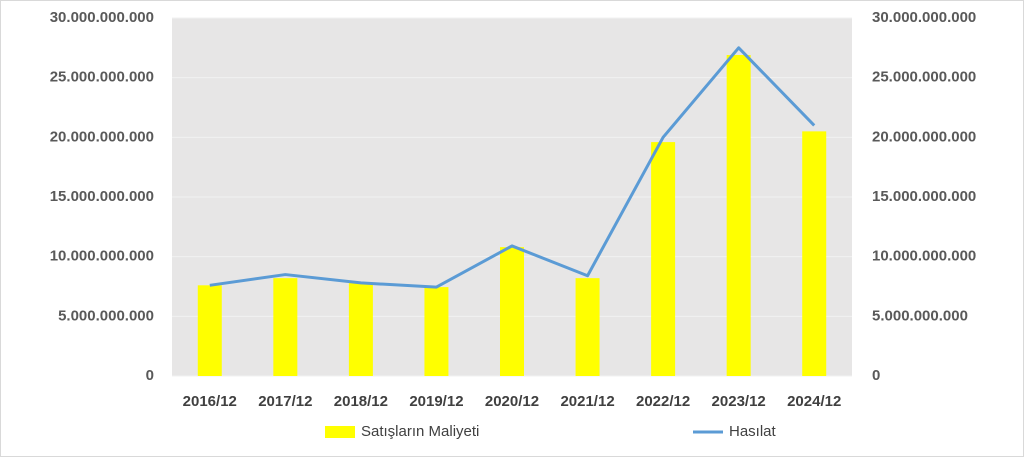 The height and width of the screenshot is (457, 1024). What do you see at coordinates (587, 401) in the screenshot?
I see `x-tick-label: 2021/12` at bounding box center [587, 401].